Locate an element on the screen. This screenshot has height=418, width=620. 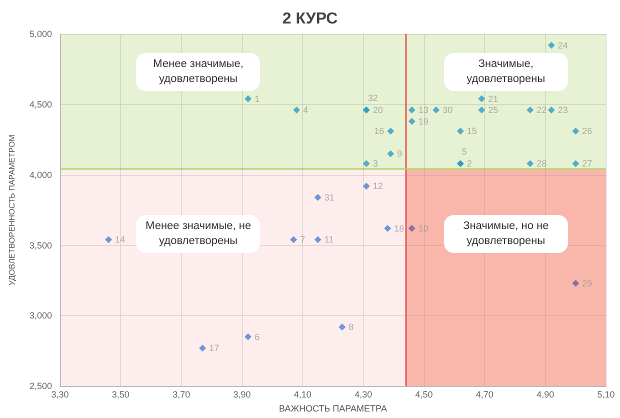
y-tick-label: 3,000 is located at coordinates (40, 315).